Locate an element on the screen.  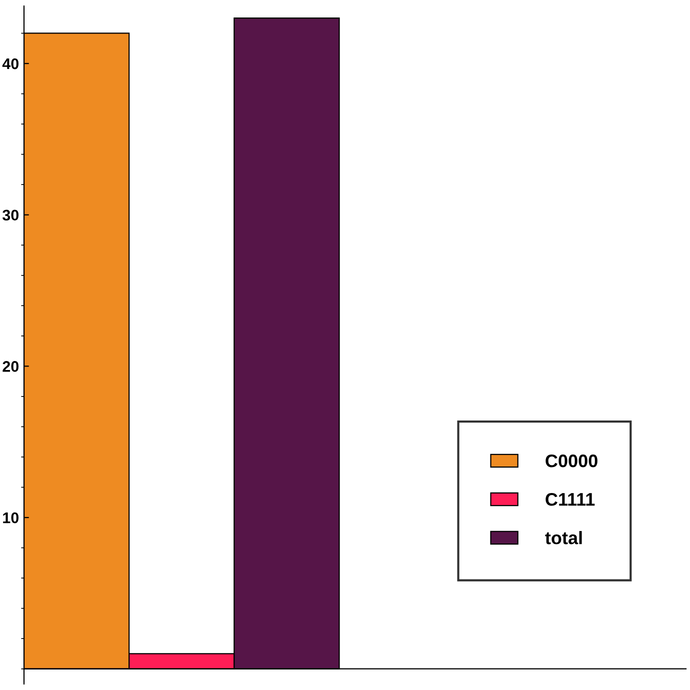
y-tick-label: 30 is located at coordinates (10, 215).